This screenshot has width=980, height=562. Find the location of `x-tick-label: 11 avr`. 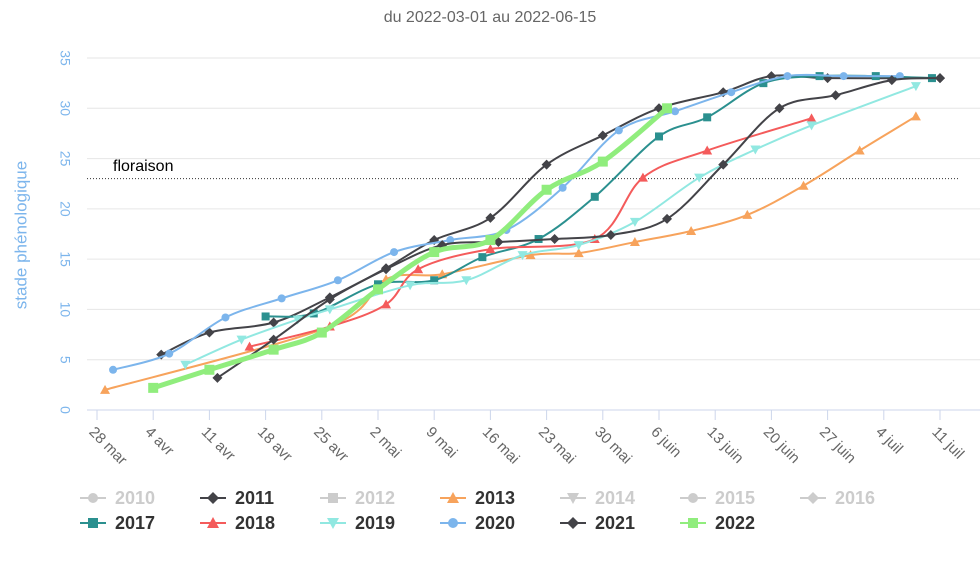

x-tick-label: 11 avr is located at coordinates (218, 444).